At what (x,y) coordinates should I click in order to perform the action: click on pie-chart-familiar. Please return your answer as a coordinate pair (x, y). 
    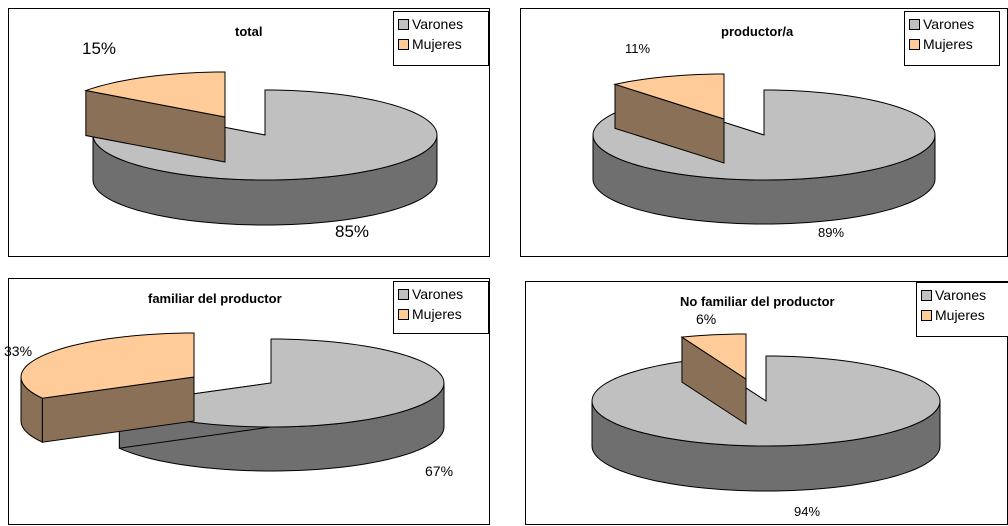
    Looking at the image, I should click on (232, 402).